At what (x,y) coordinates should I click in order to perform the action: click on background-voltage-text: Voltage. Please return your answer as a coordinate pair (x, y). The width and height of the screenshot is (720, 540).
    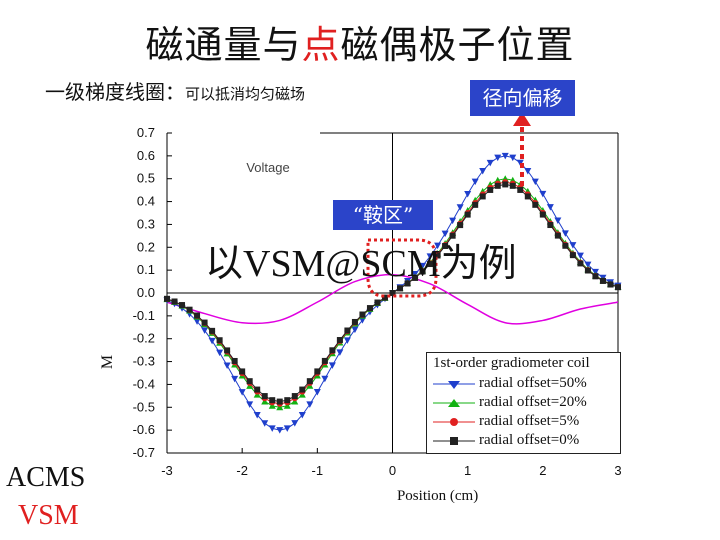
    Looking at the image, I should click on (267, 167).